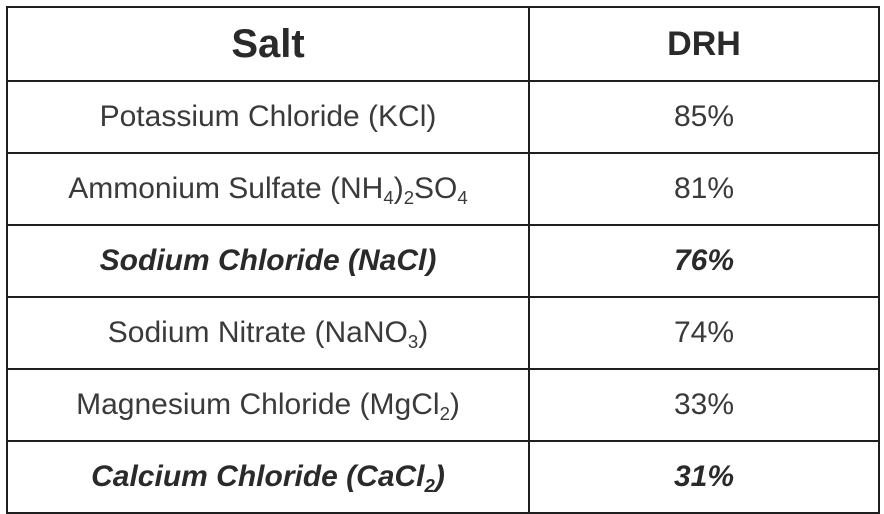 Image resolution: width=884 pixels, height=514 pixels. What do you see at coordinates (704, 44) in the screenshot?
I see `drh-column-header: DRH` at bounding box center [704, 44].